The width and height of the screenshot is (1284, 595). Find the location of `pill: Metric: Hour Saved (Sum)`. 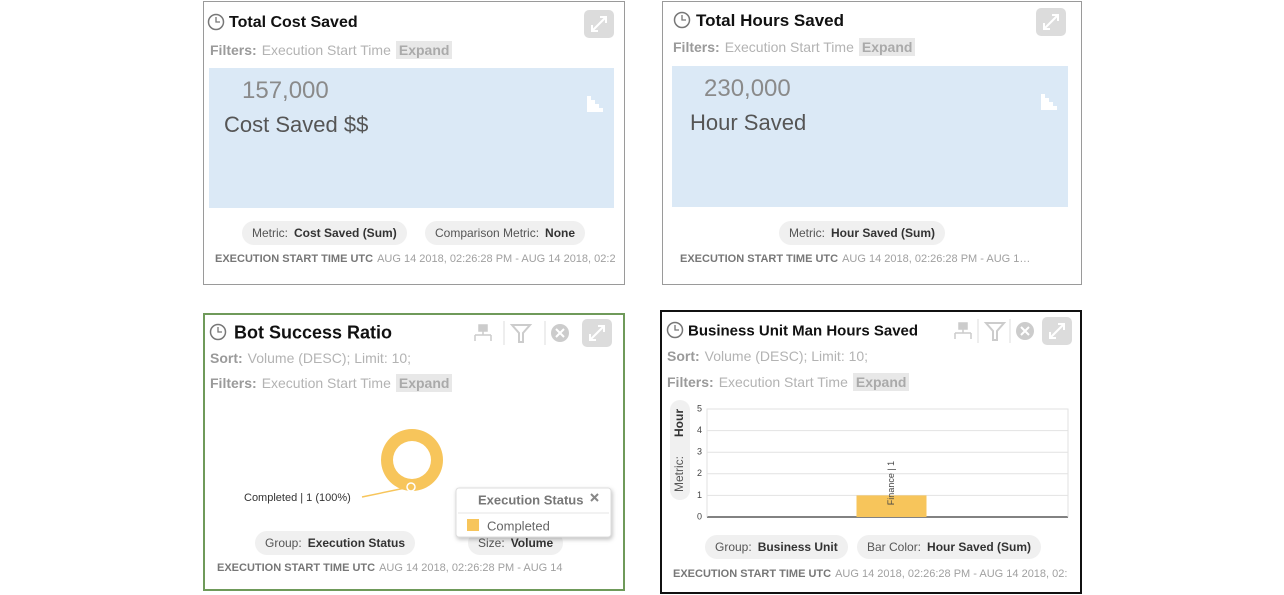

pill: Metric: Hour Saved (Sum) is located at coordinates (862, 233).